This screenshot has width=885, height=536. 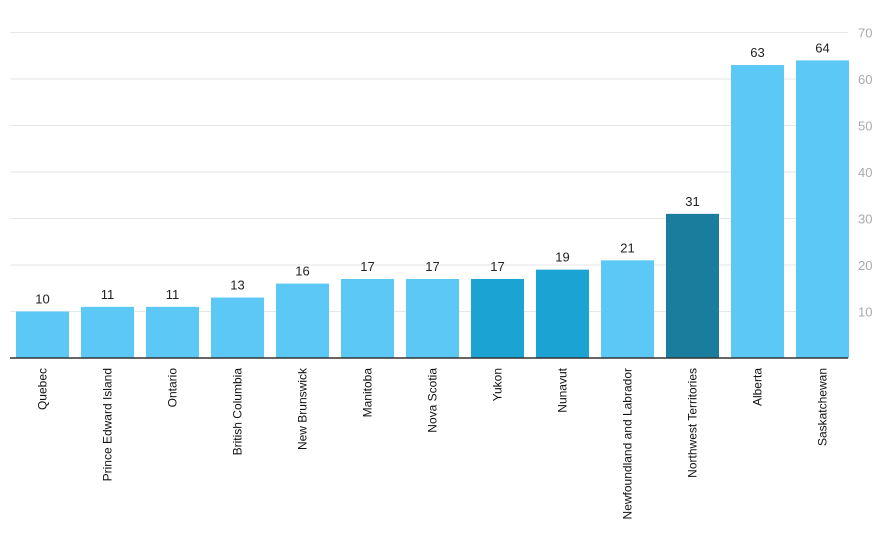 I want to click on data-label: 16, so click(x=302, y=271).